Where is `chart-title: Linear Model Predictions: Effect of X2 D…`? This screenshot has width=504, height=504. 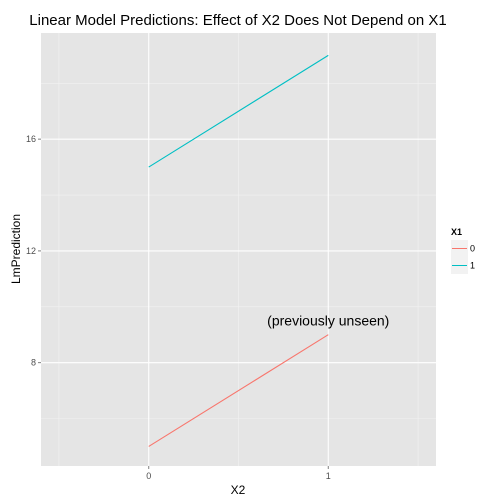
chart-title: Linear Model Predictions: Effect of X2 D… is located at coordinates (237, 20).